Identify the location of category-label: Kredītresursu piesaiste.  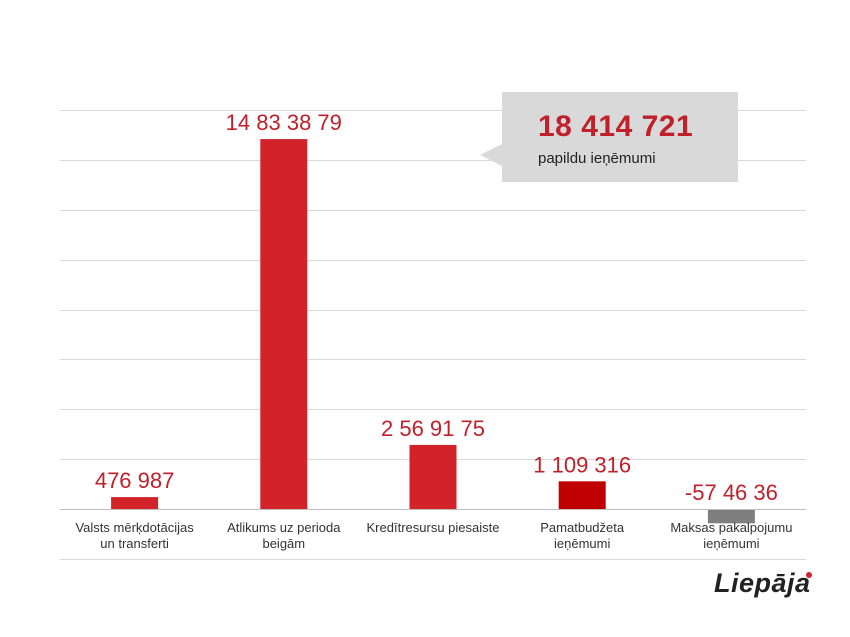
(433, 527).